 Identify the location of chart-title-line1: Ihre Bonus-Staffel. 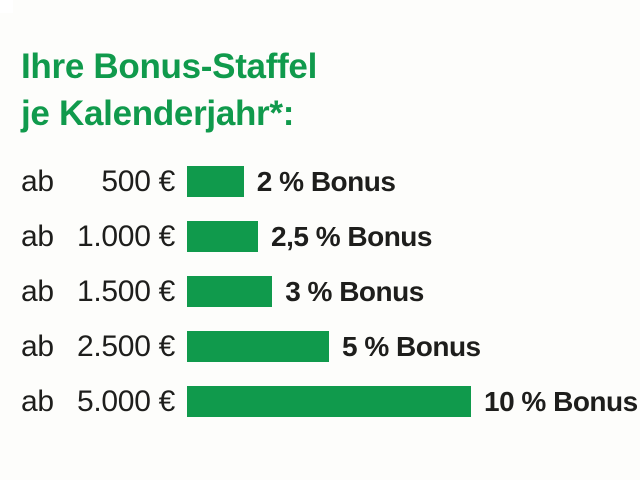
(169, 66).